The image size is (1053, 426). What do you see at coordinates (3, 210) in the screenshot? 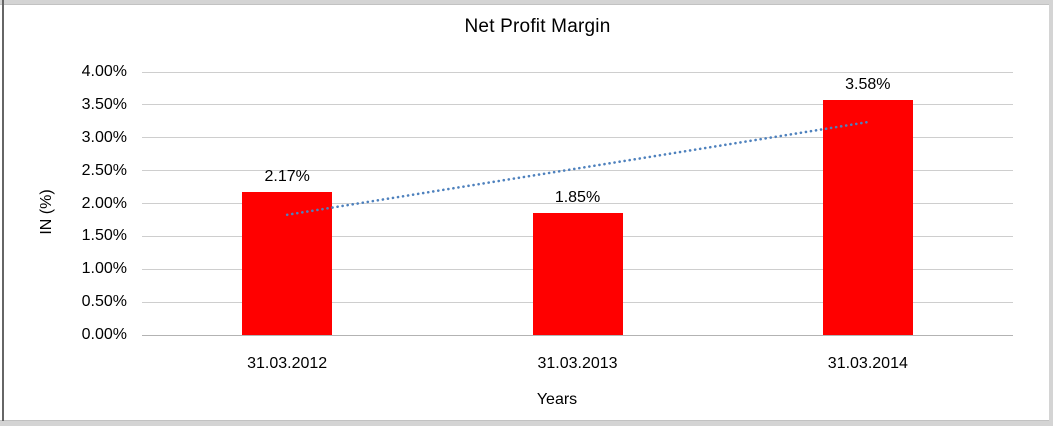
I see `frame-border-left` at bounding box center [3, 210].